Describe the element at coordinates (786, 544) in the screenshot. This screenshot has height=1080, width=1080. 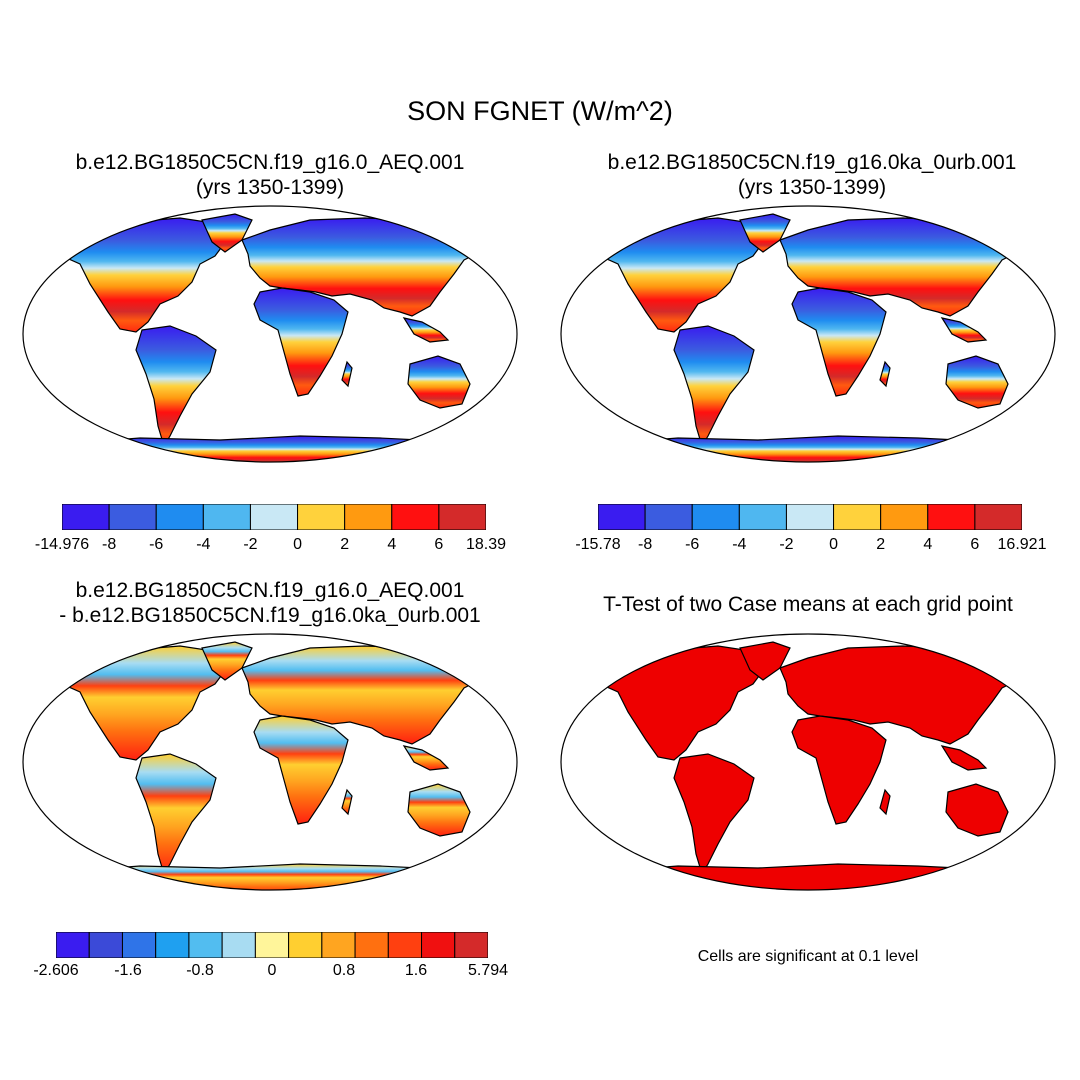
I see `colorbar-2-tick-label: -2` at that location.